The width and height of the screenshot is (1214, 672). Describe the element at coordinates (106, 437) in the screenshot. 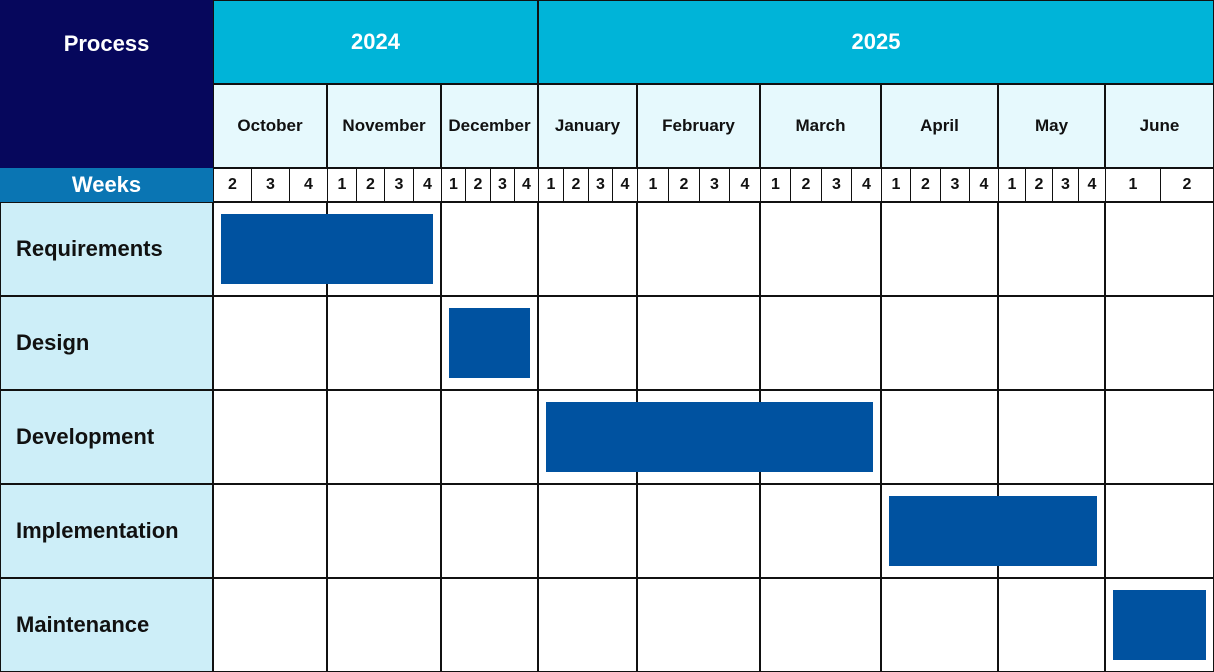

I see `task-label: Development` at that location.